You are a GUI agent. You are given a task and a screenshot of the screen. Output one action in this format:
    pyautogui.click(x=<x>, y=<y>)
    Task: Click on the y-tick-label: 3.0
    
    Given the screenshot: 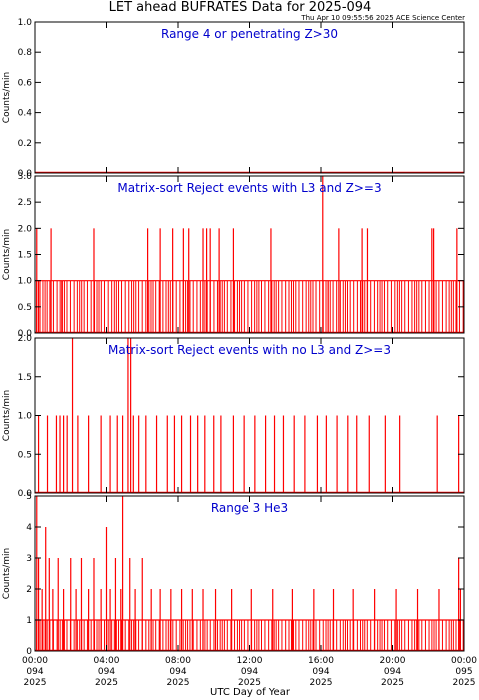 What is the action you would take?
    pyautogui.click(x=25, y=177)
    